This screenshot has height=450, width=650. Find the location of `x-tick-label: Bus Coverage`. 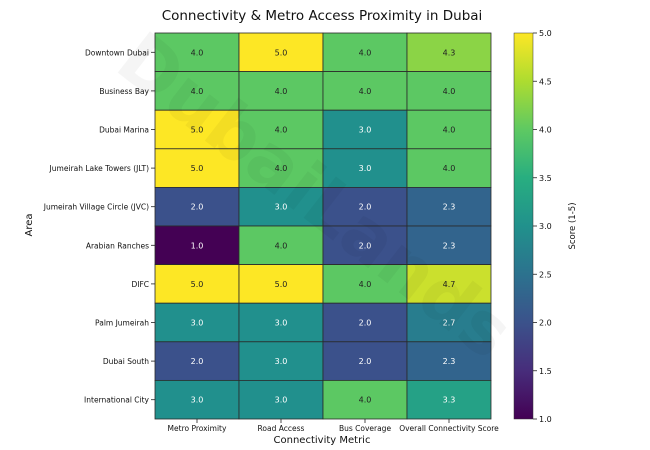

x-tick-label: Bus Coverage is located at coordinates (365, 428).